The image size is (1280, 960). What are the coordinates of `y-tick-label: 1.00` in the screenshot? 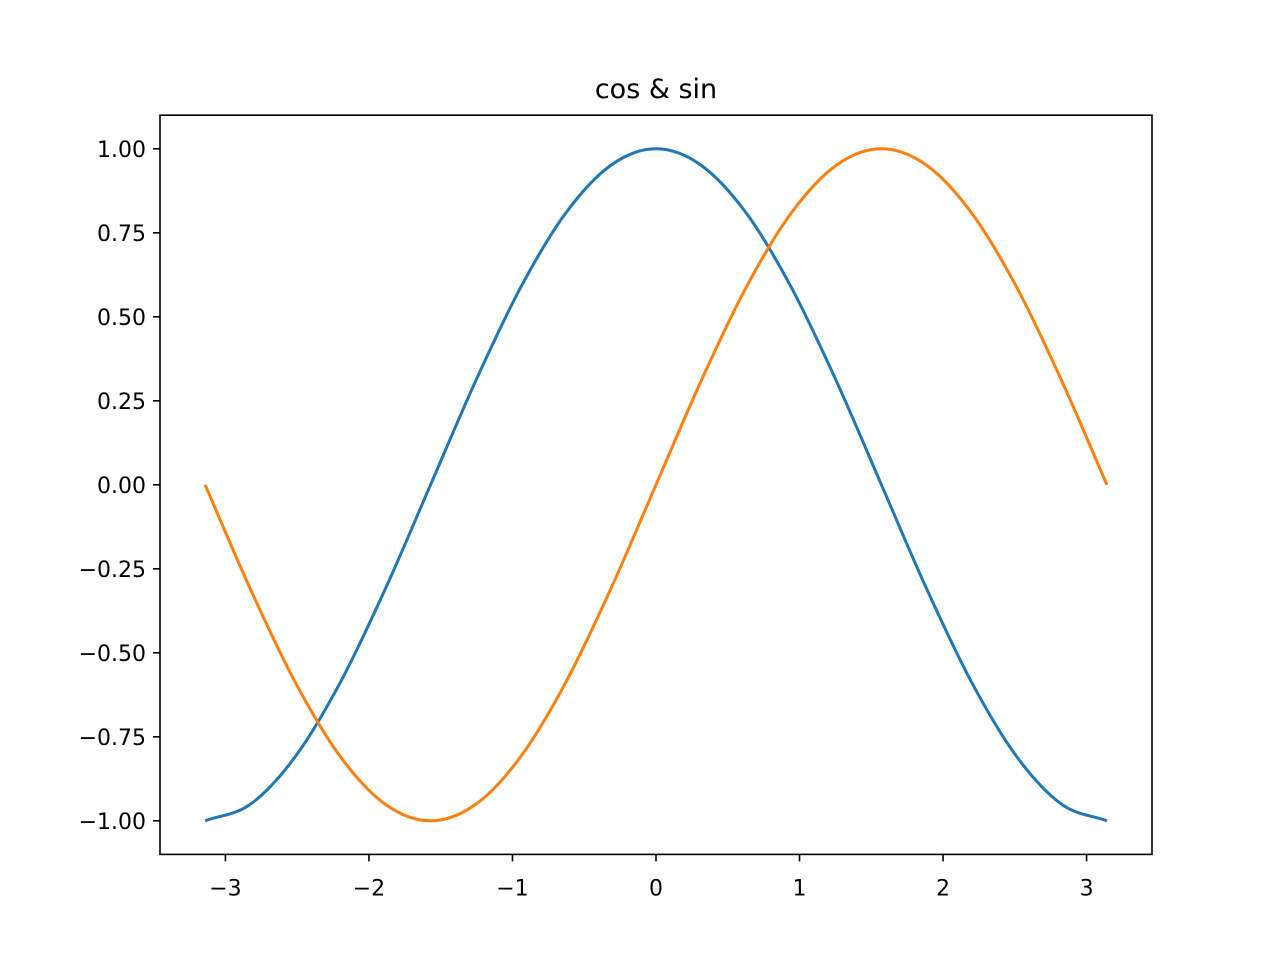 It's located at (121, 150).